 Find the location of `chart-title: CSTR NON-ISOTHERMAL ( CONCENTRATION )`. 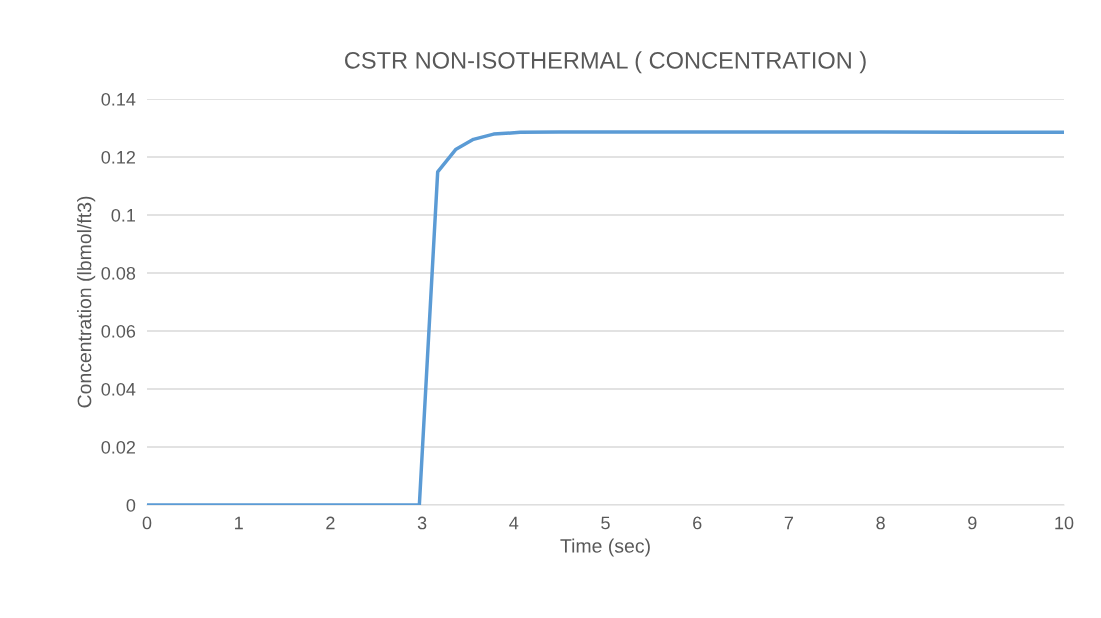

chart-title: CSTR NON-ISOTHERMAL ( CONCENTRATION ) is located at coordinates (605, 62).